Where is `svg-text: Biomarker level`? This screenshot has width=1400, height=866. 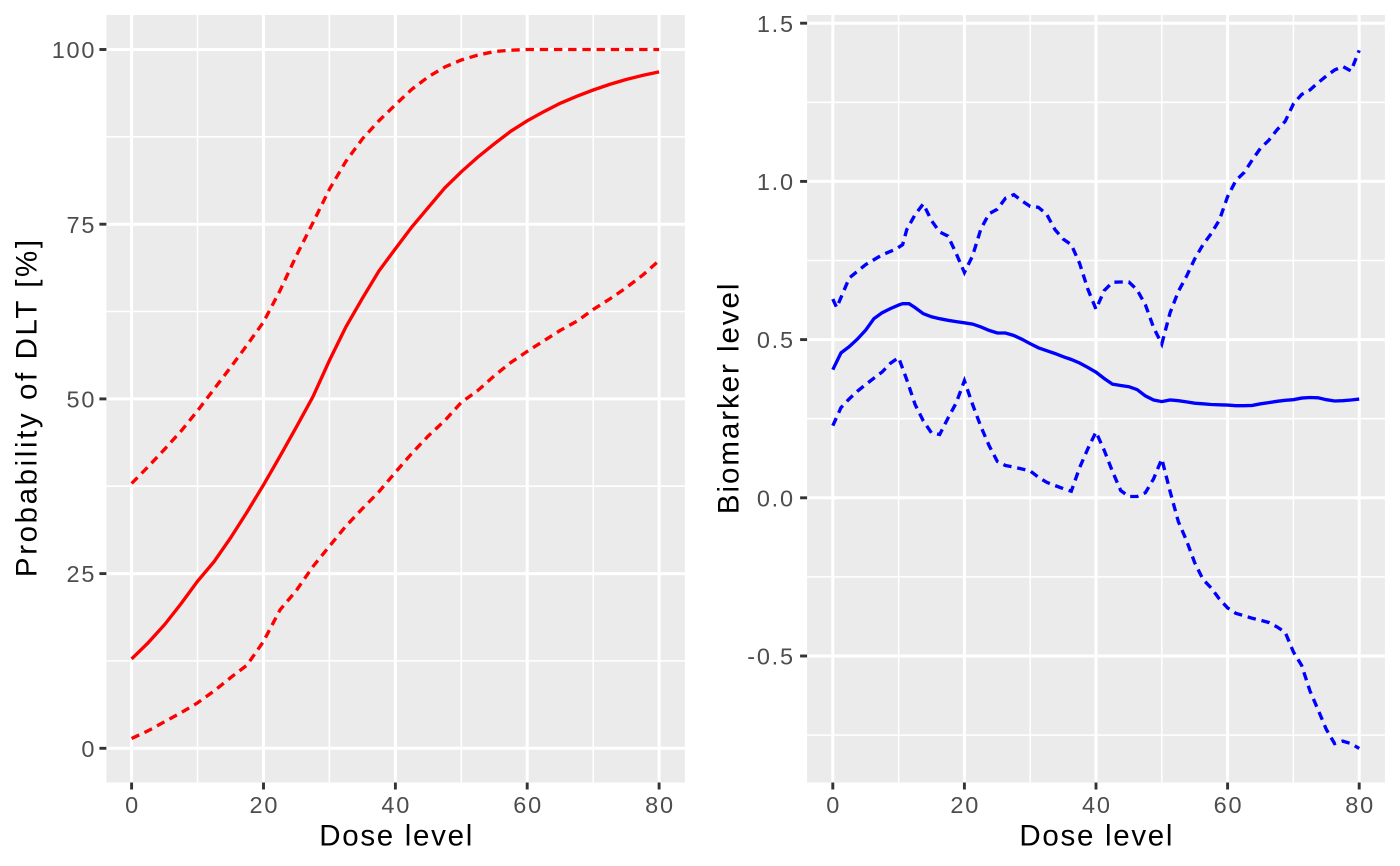 svg-text: Biomarker level is located at coordinates (729, 398).